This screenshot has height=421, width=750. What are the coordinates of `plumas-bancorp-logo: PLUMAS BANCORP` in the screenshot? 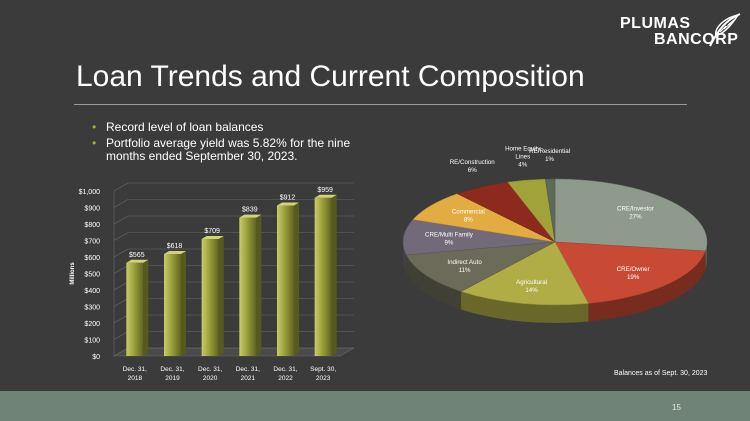 It's located at (678, 31).